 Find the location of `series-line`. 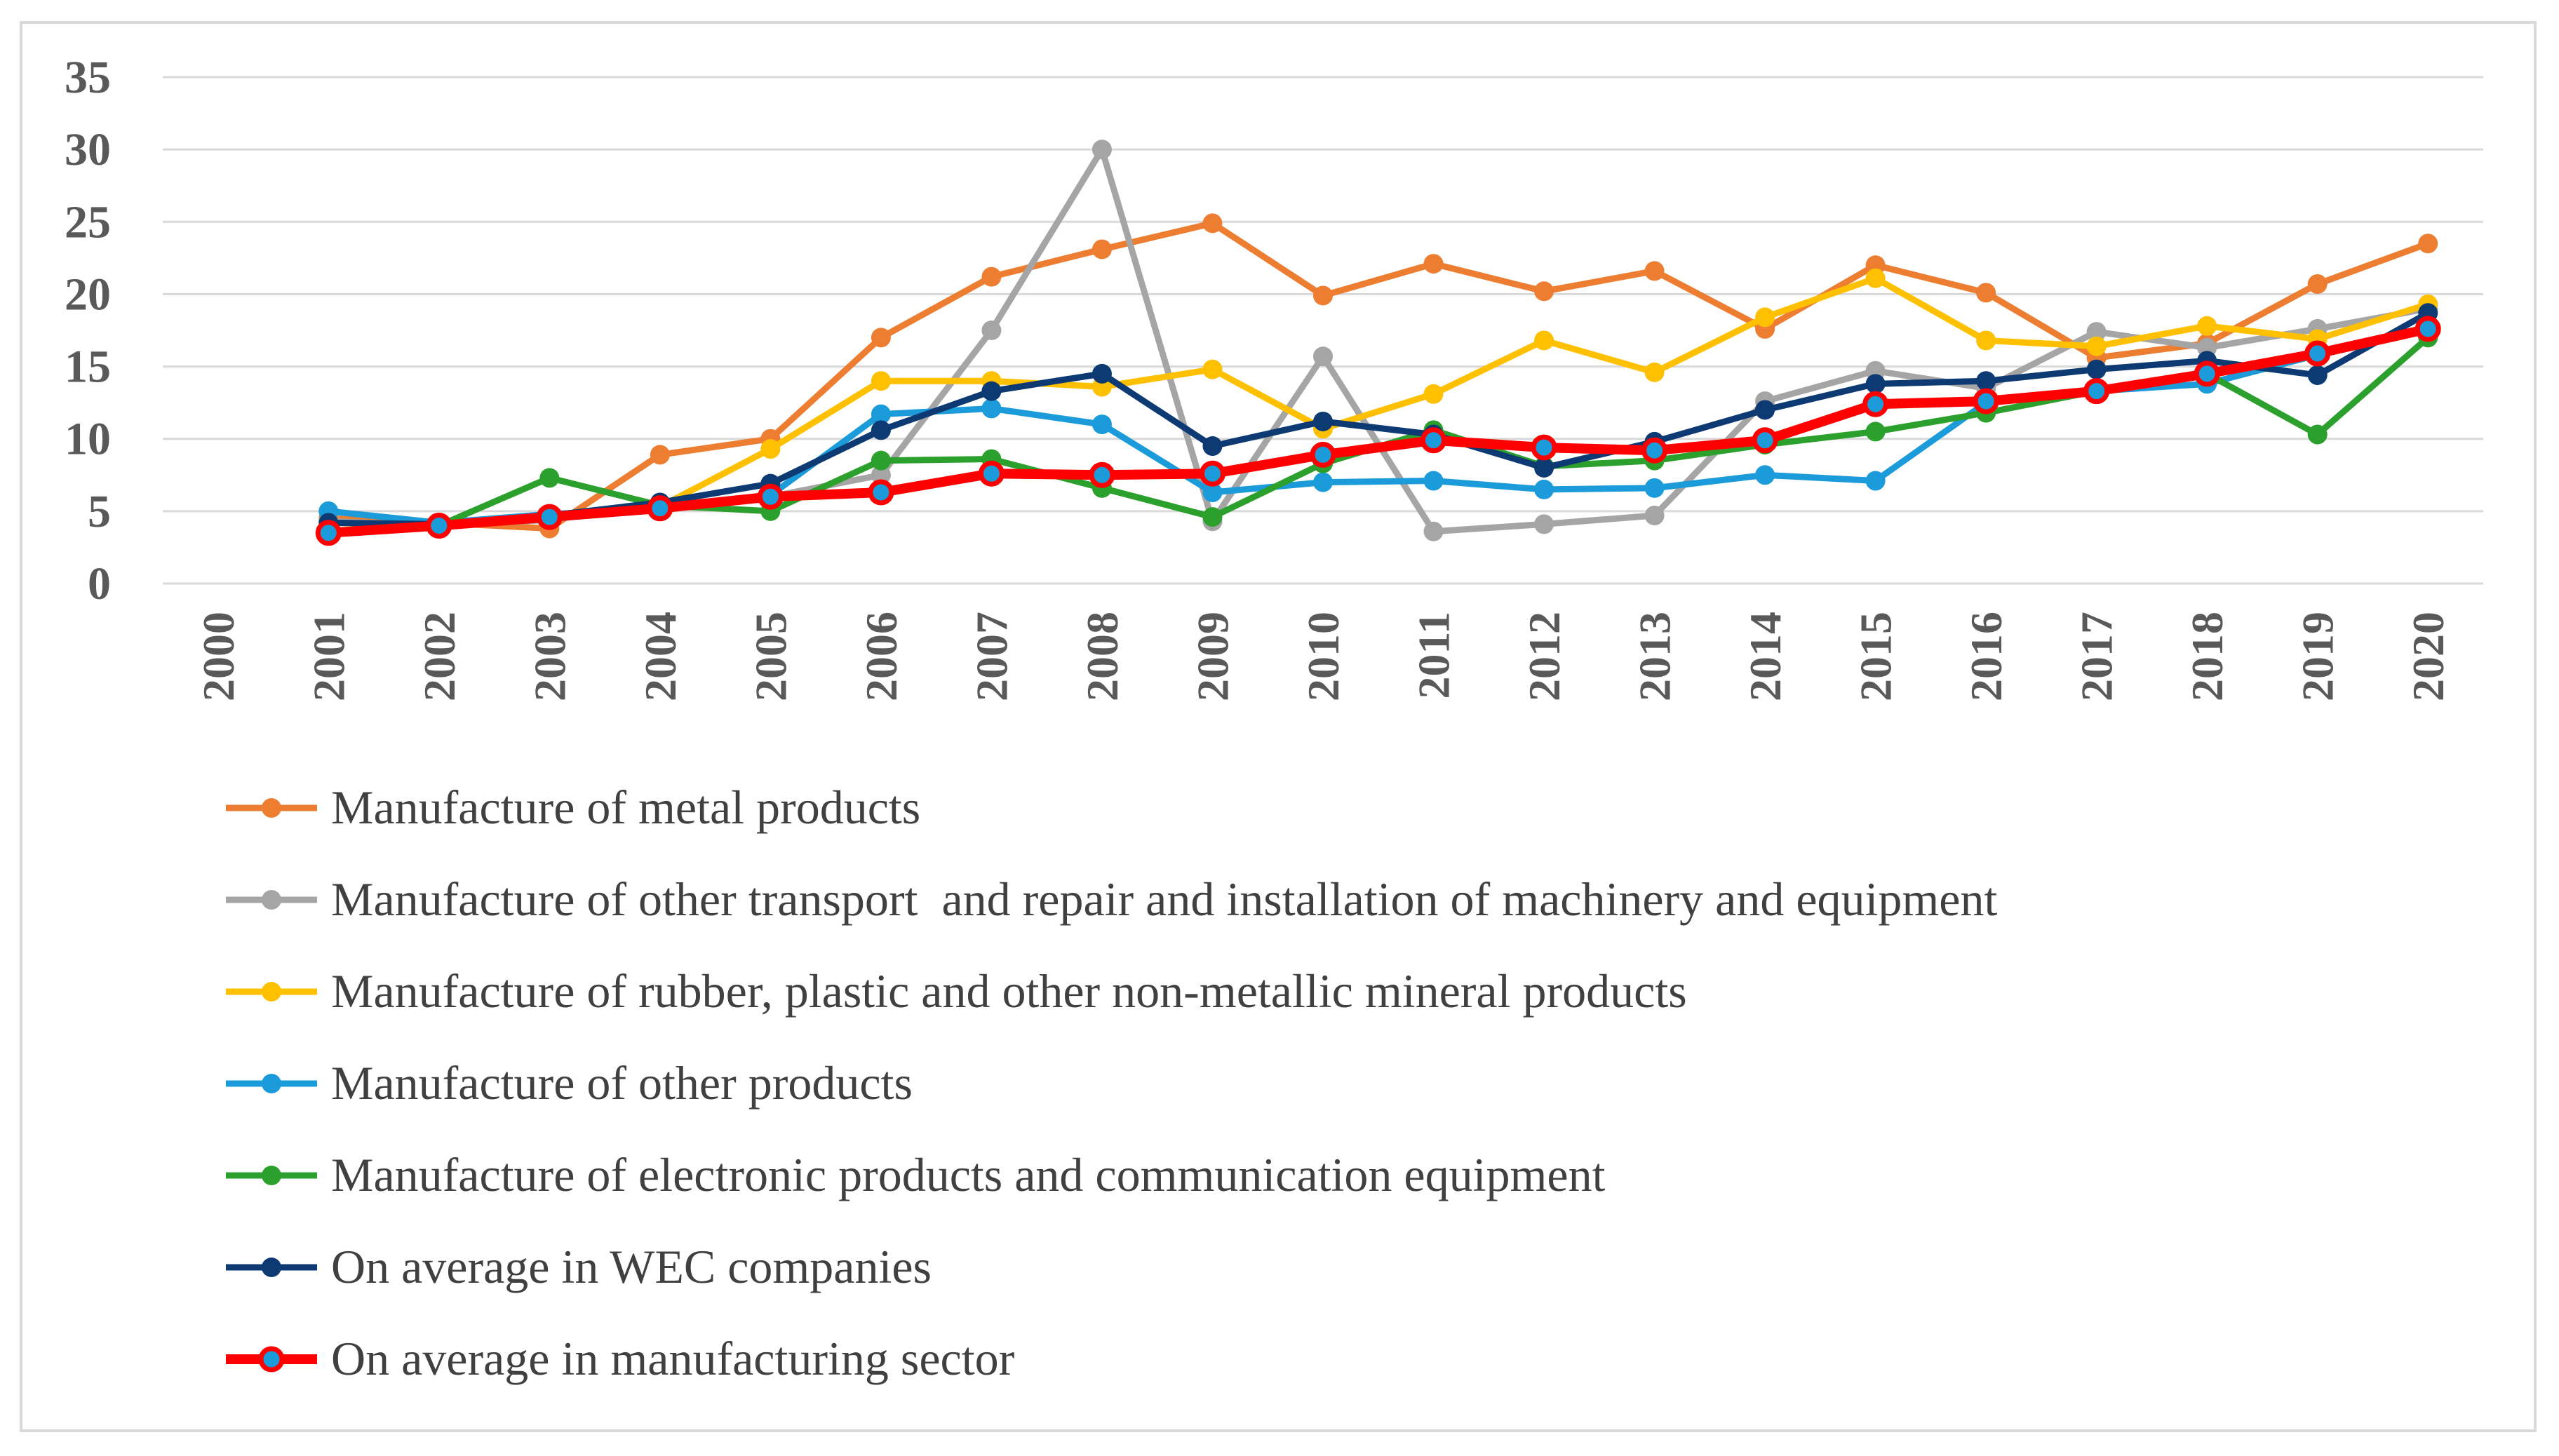

series-line is located at coordinates (1378, 431).